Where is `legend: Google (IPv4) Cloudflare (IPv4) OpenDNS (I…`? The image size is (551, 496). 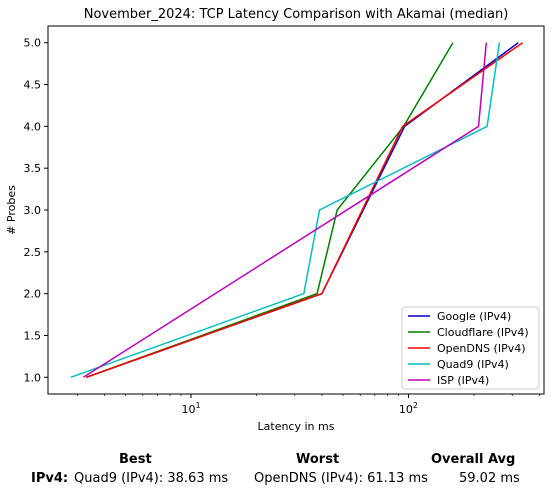
legend: Google (IPv4) Cloudflare (IPv4) OpenDNS (I… is located at coordinates (470, 348).